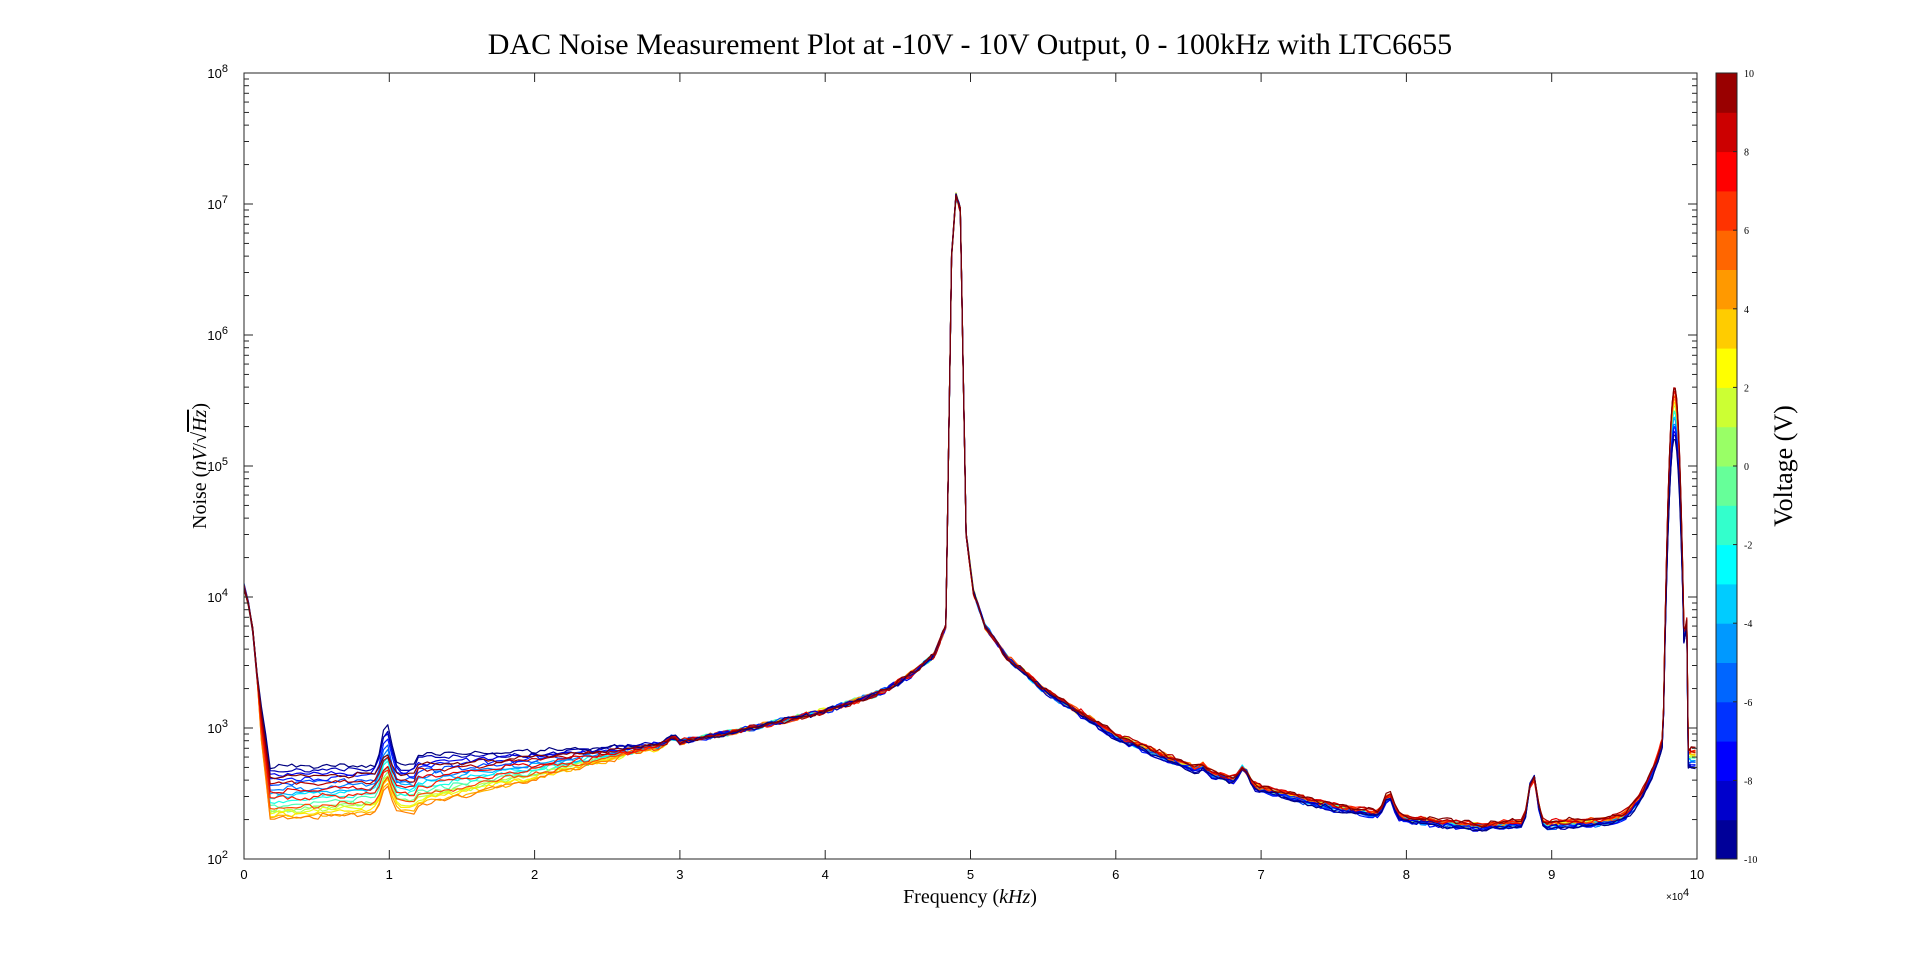  I want to click on colorbar-tick-label: -4, so click(1748, 624).